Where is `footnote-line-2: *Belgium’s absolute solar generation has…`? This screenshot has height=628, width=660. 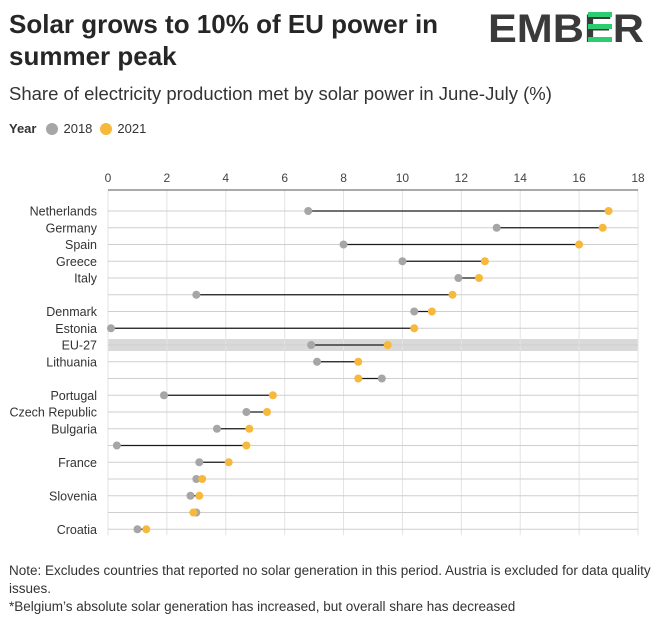 footnote-line-2: *Belgium’s absolute solar generation has… is located at coordinates (262, 606).